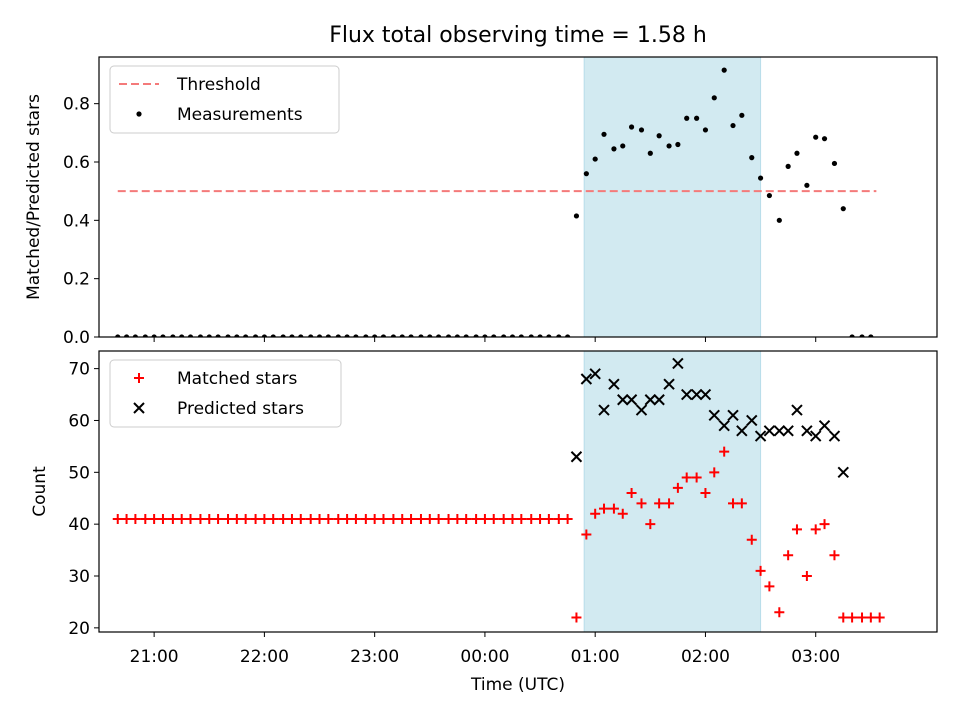 This screenshot has height=720, width=960. What do you see at coordinates (139, 114) in the screenshot?
I see `legend-swatch-measurements` at bounding box center [139, 114].